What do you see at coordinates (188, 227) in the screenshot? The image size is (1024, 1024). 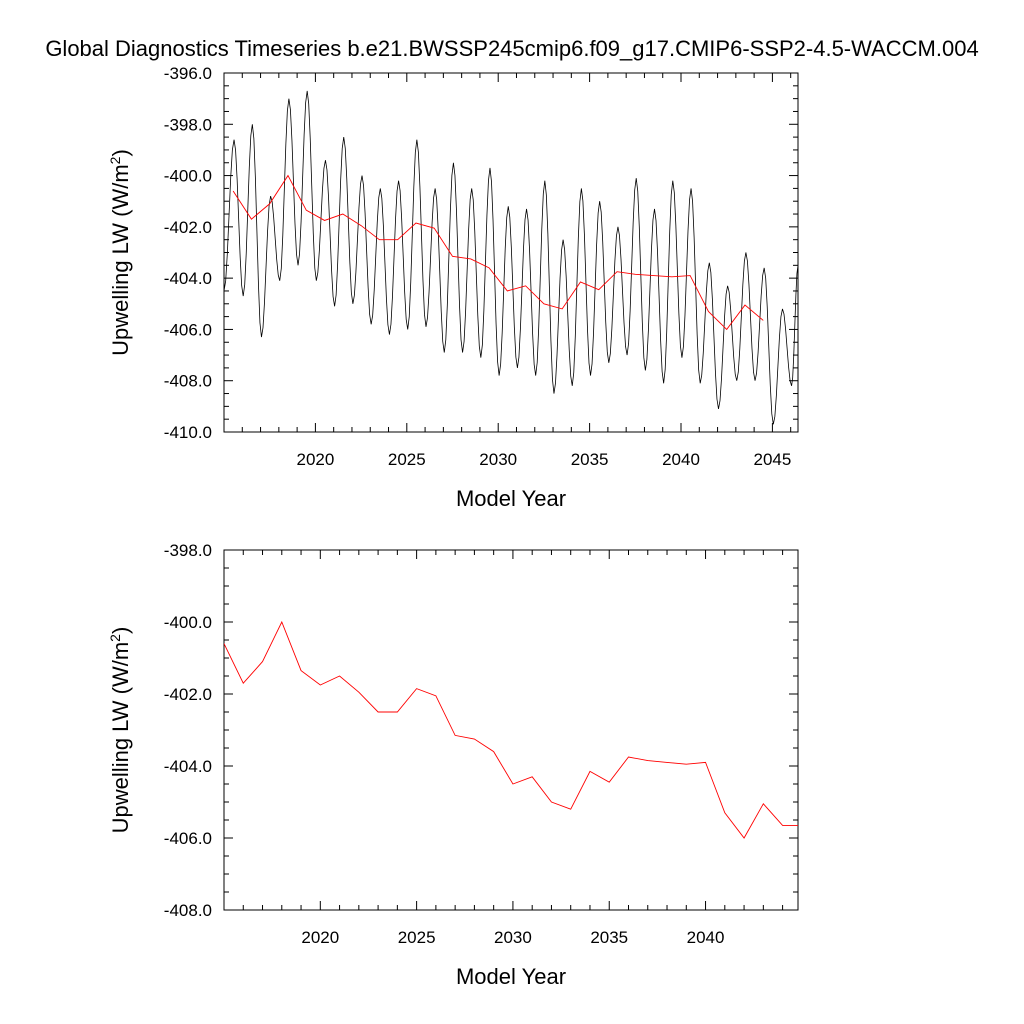 I see `panel-1-y-tick-label: -402.0` at bounding box center [188, 227].